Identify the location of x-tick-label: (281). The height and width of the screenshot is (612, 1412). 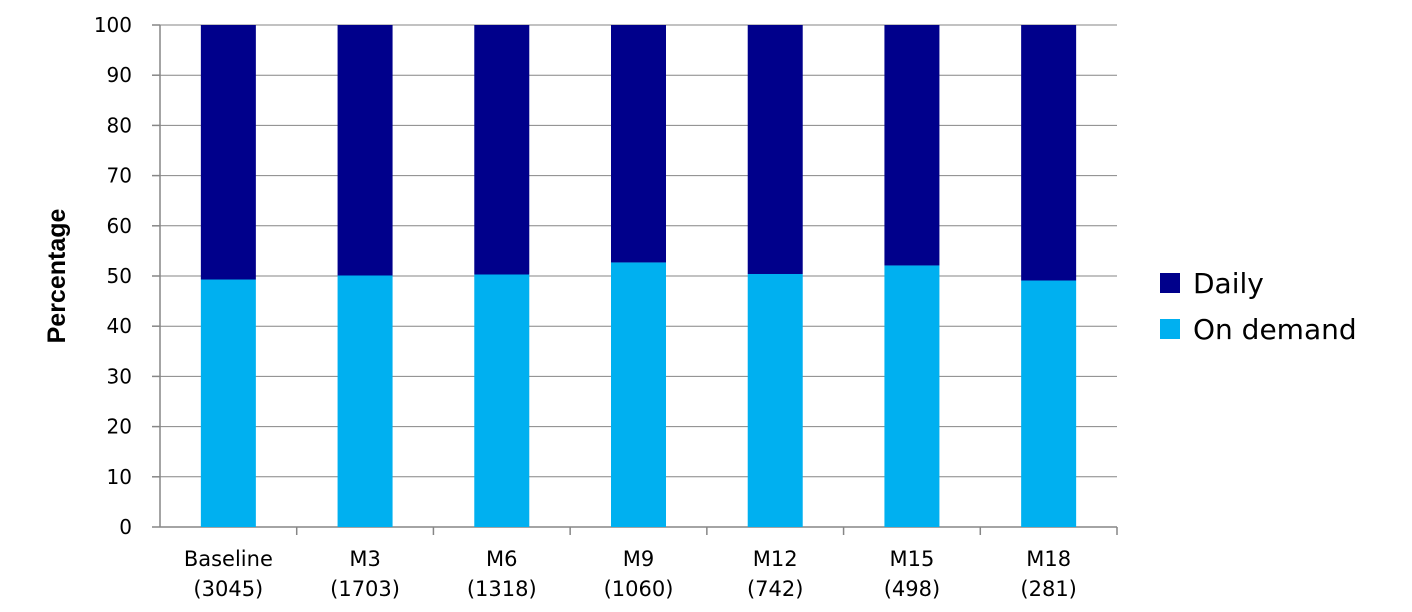
(1048, 589).